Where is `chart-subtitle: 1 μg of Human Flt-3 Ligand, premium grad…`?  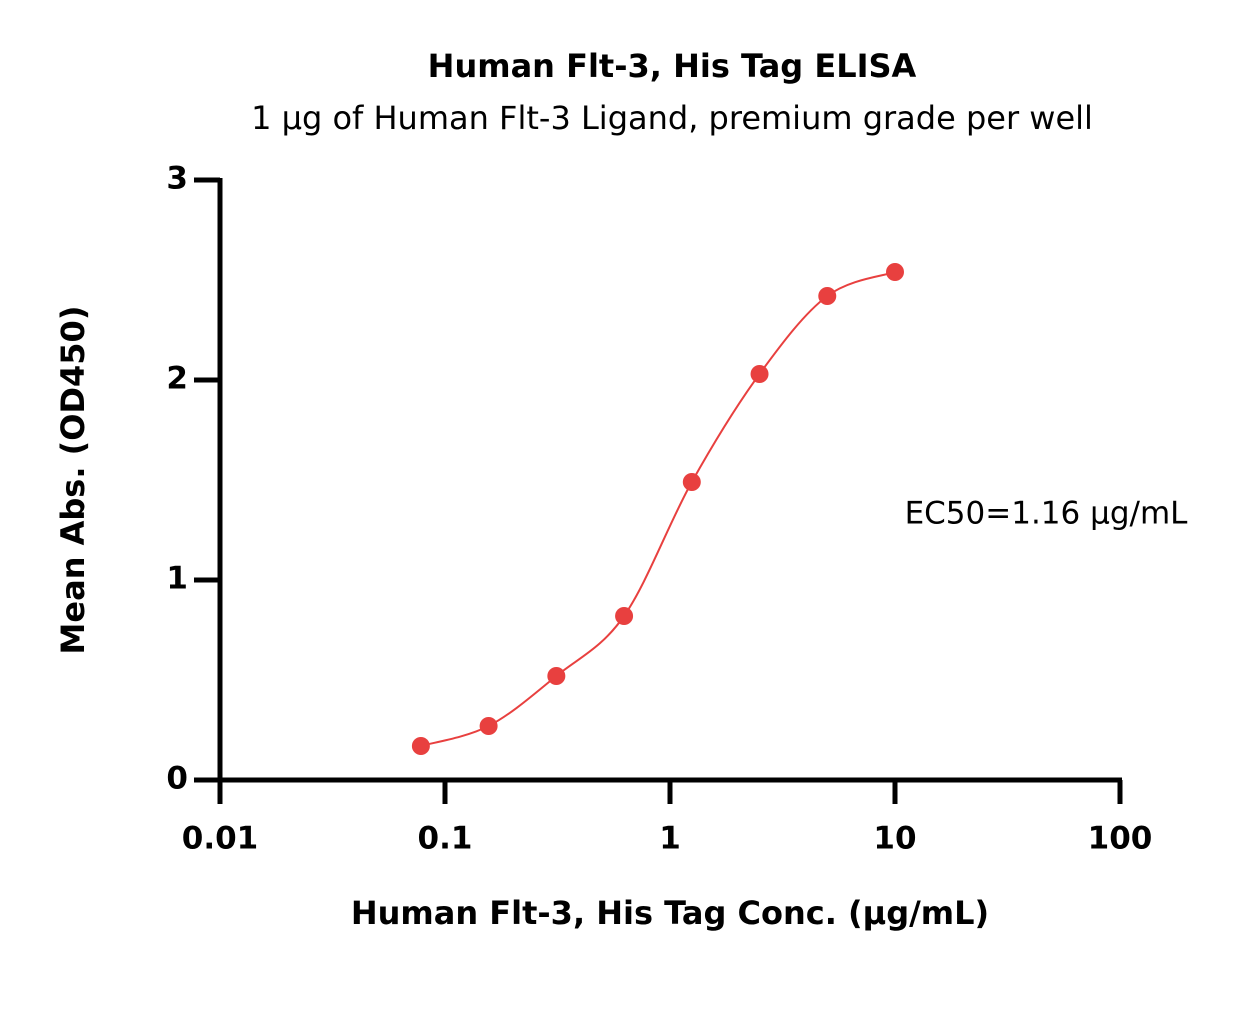 chart-subtitle: 1 μg of Human Flt-3 Ligand, premium grad… is located at coordinates (672, 118).